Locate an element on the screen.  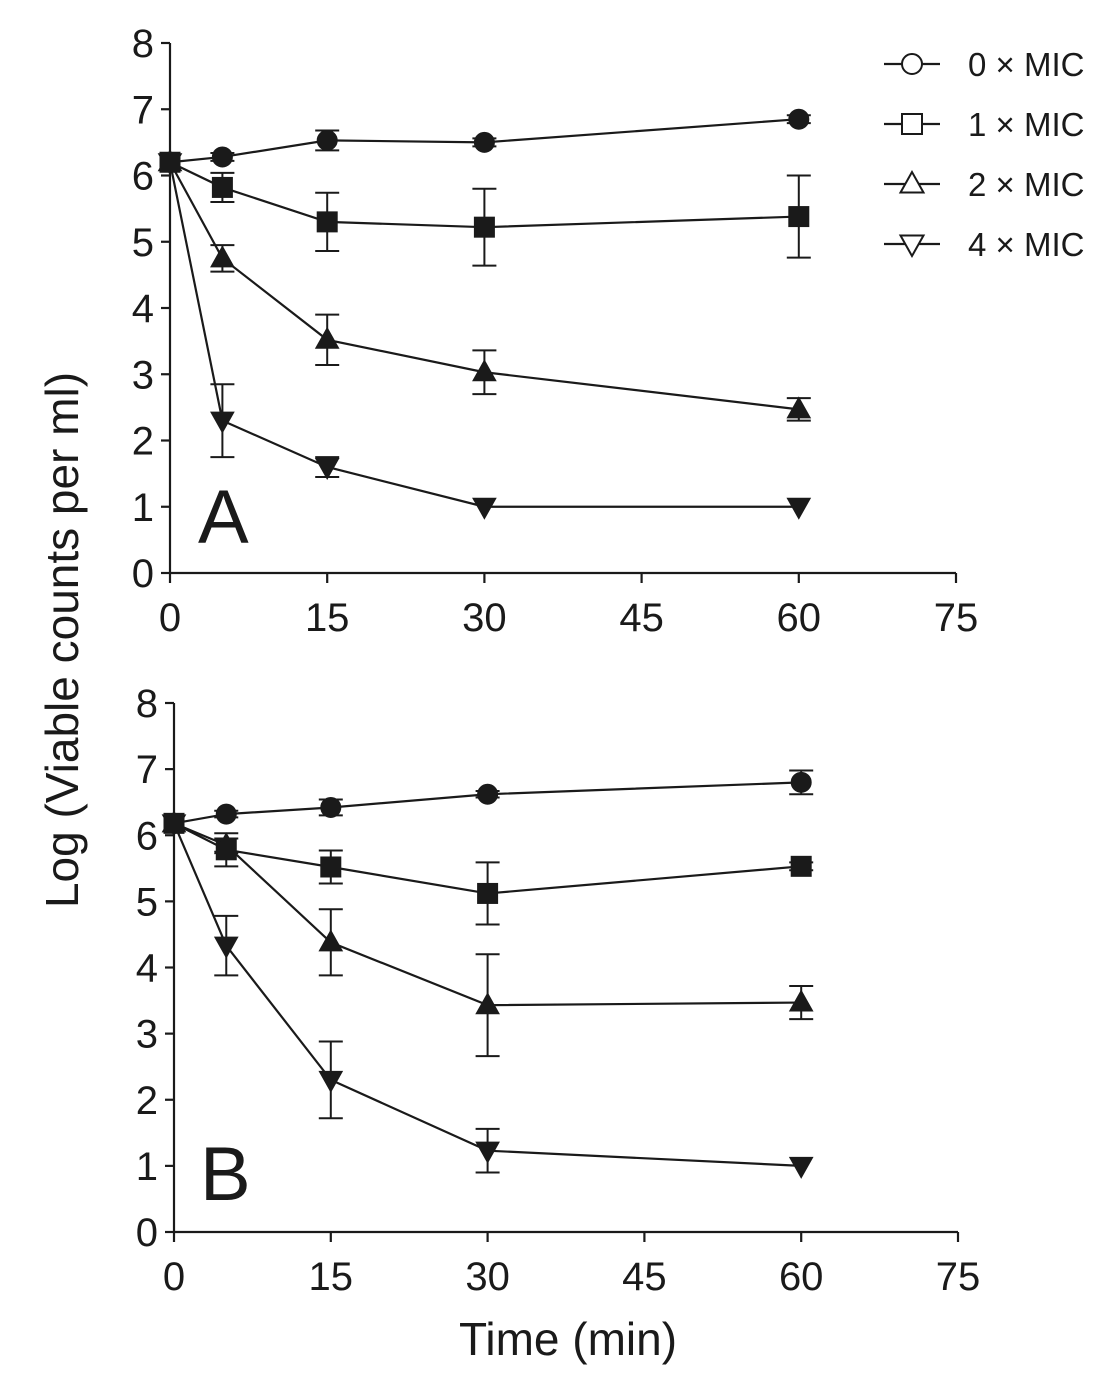
legend-entry: 4 × MIC is located at coordinates (984, 244).